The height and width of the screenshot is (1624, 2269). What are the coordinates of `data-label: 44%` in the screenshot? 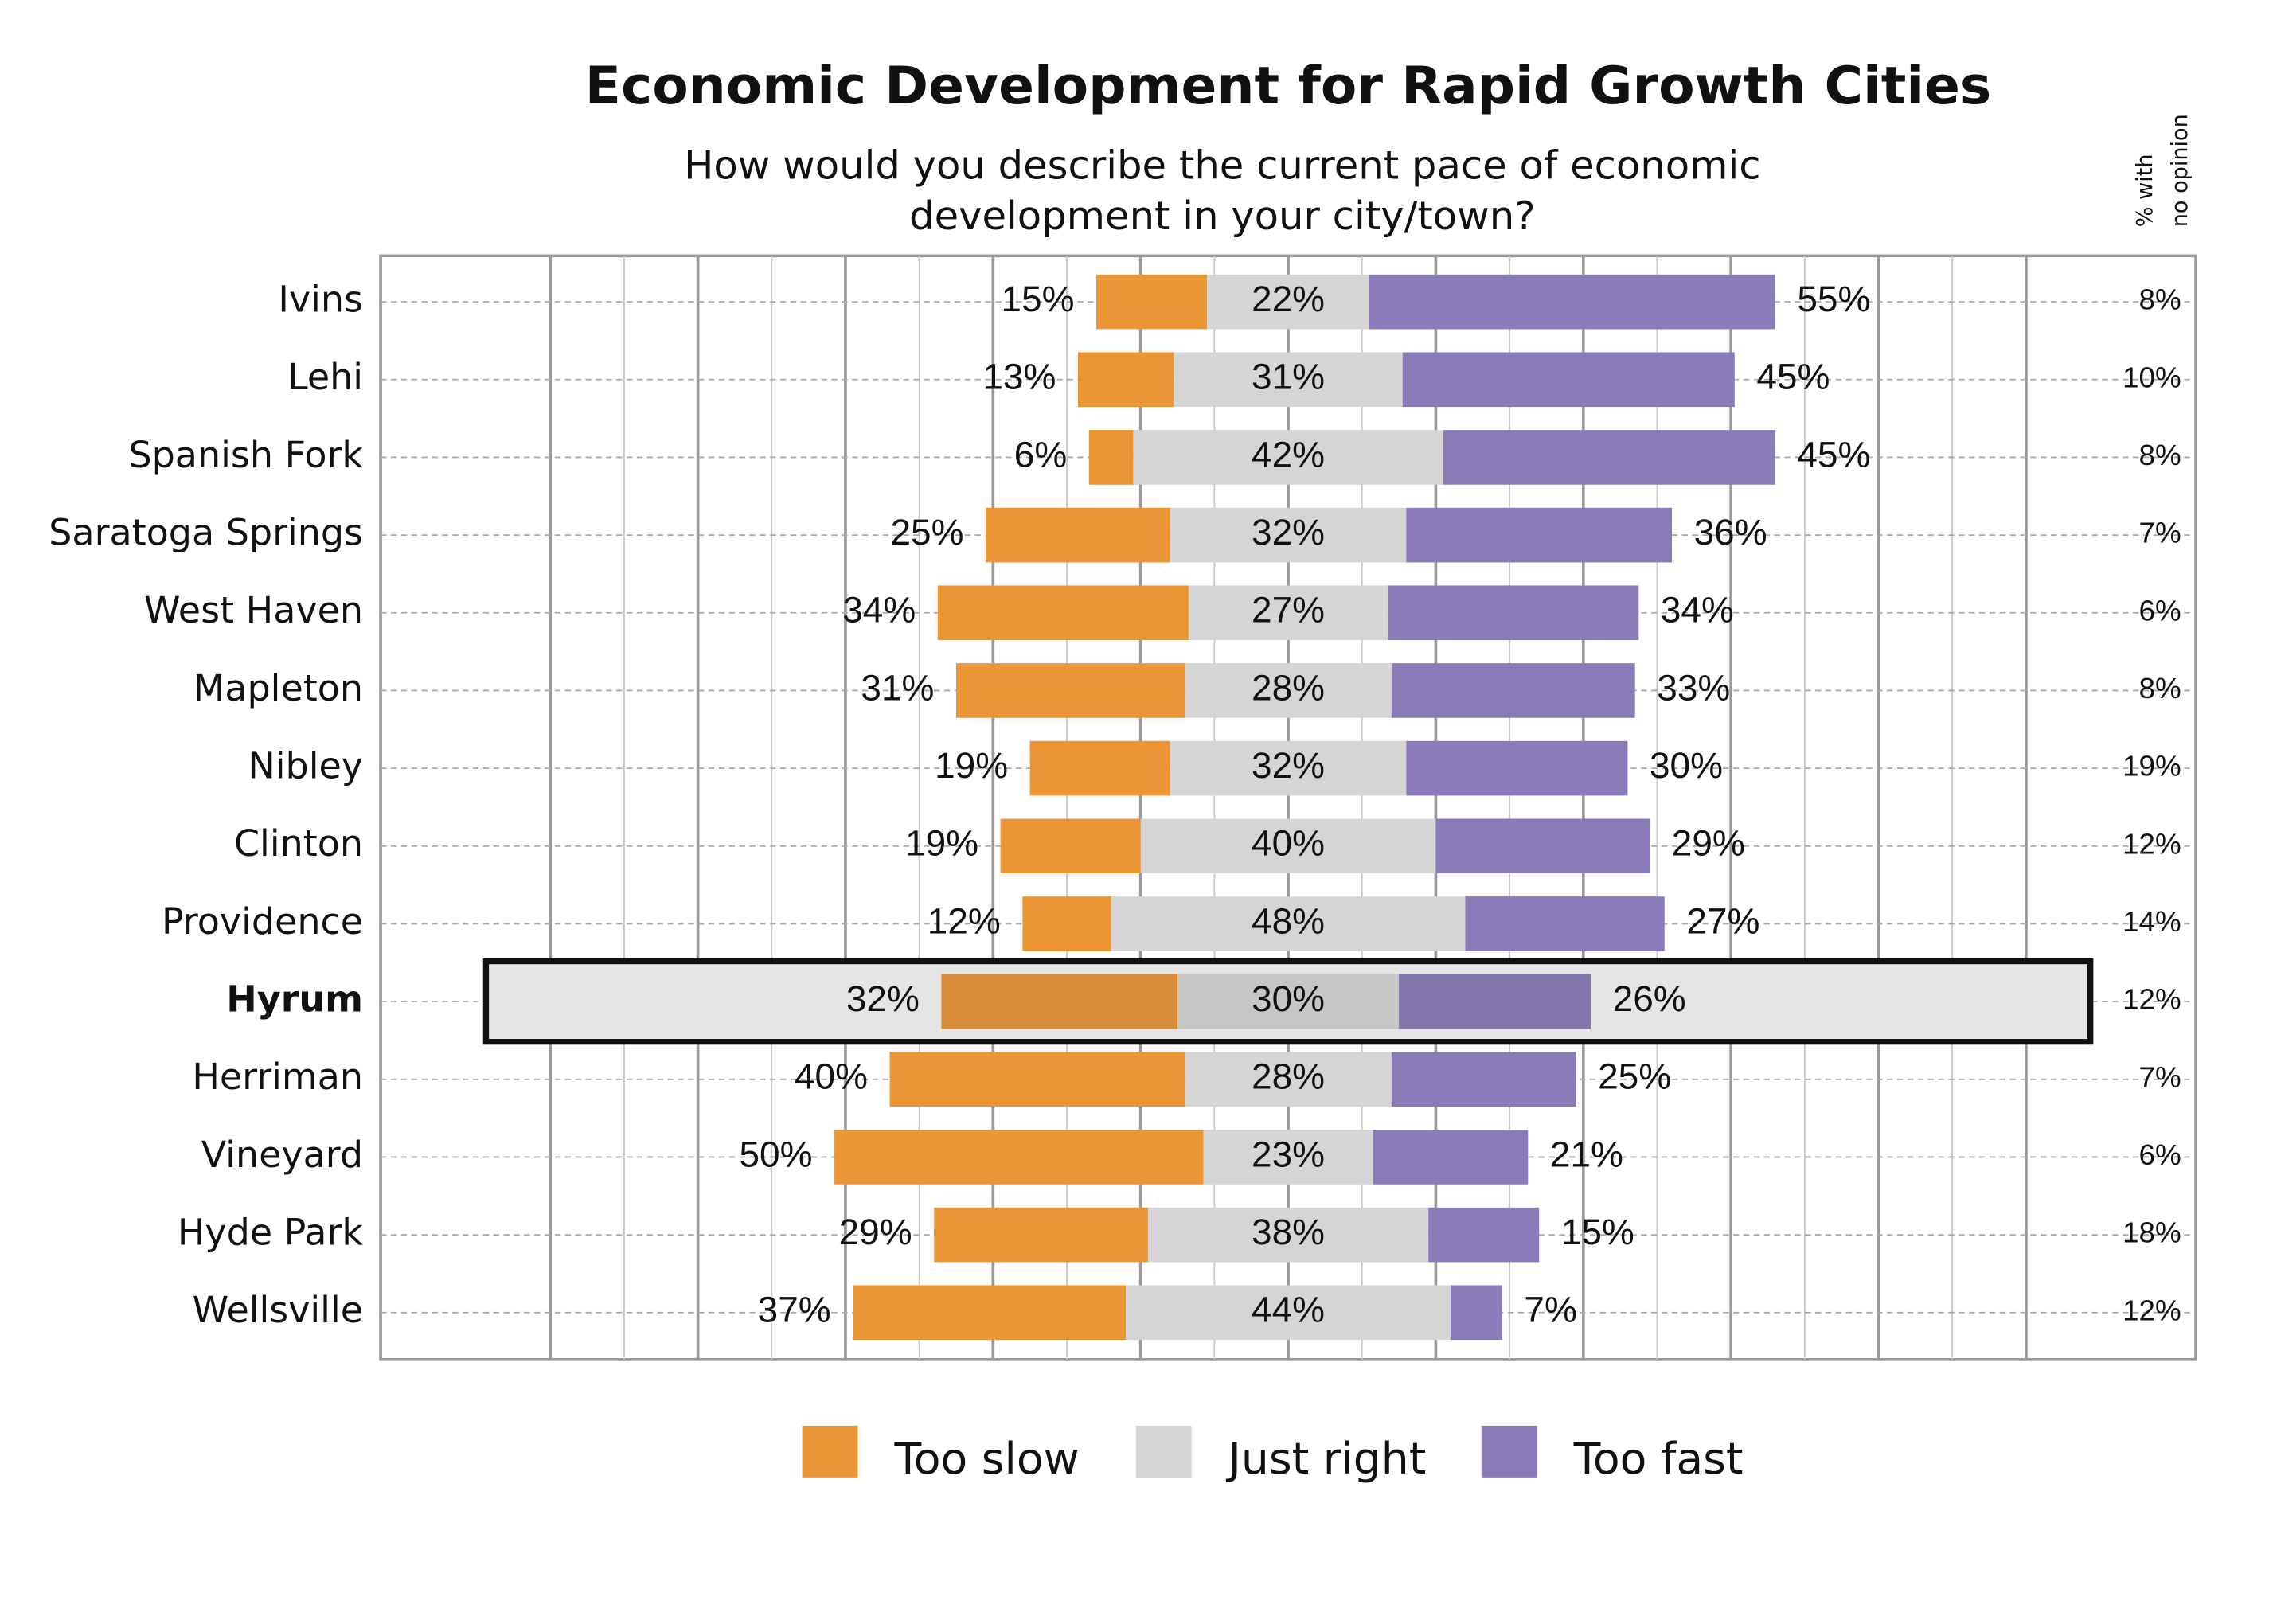 It's located at (1288, 1310).